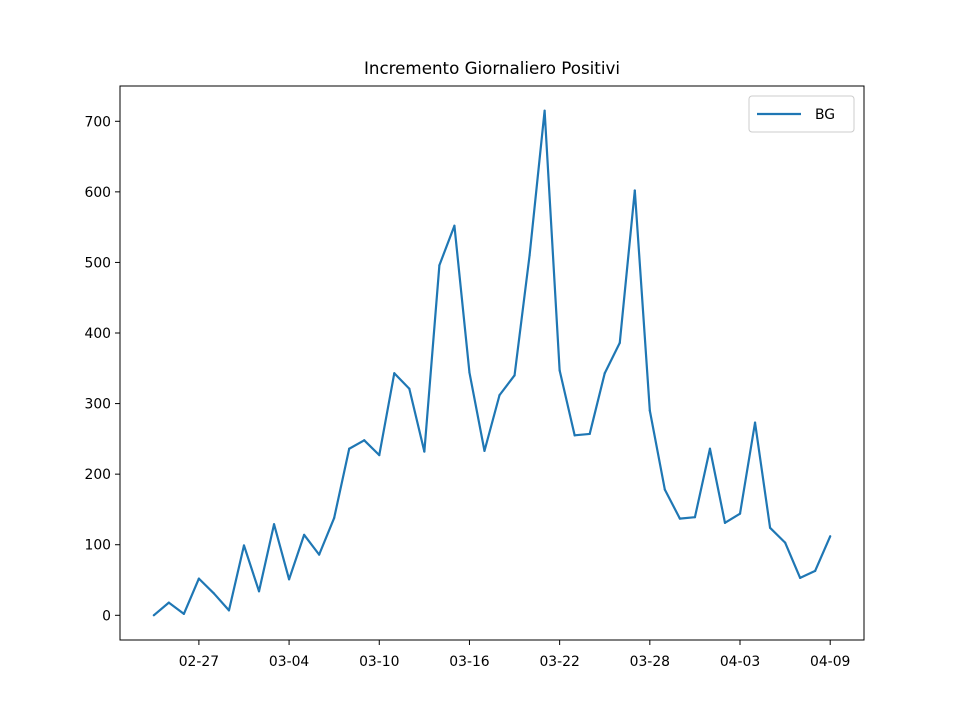  I want to click on legend: BG, so click(801, 114).